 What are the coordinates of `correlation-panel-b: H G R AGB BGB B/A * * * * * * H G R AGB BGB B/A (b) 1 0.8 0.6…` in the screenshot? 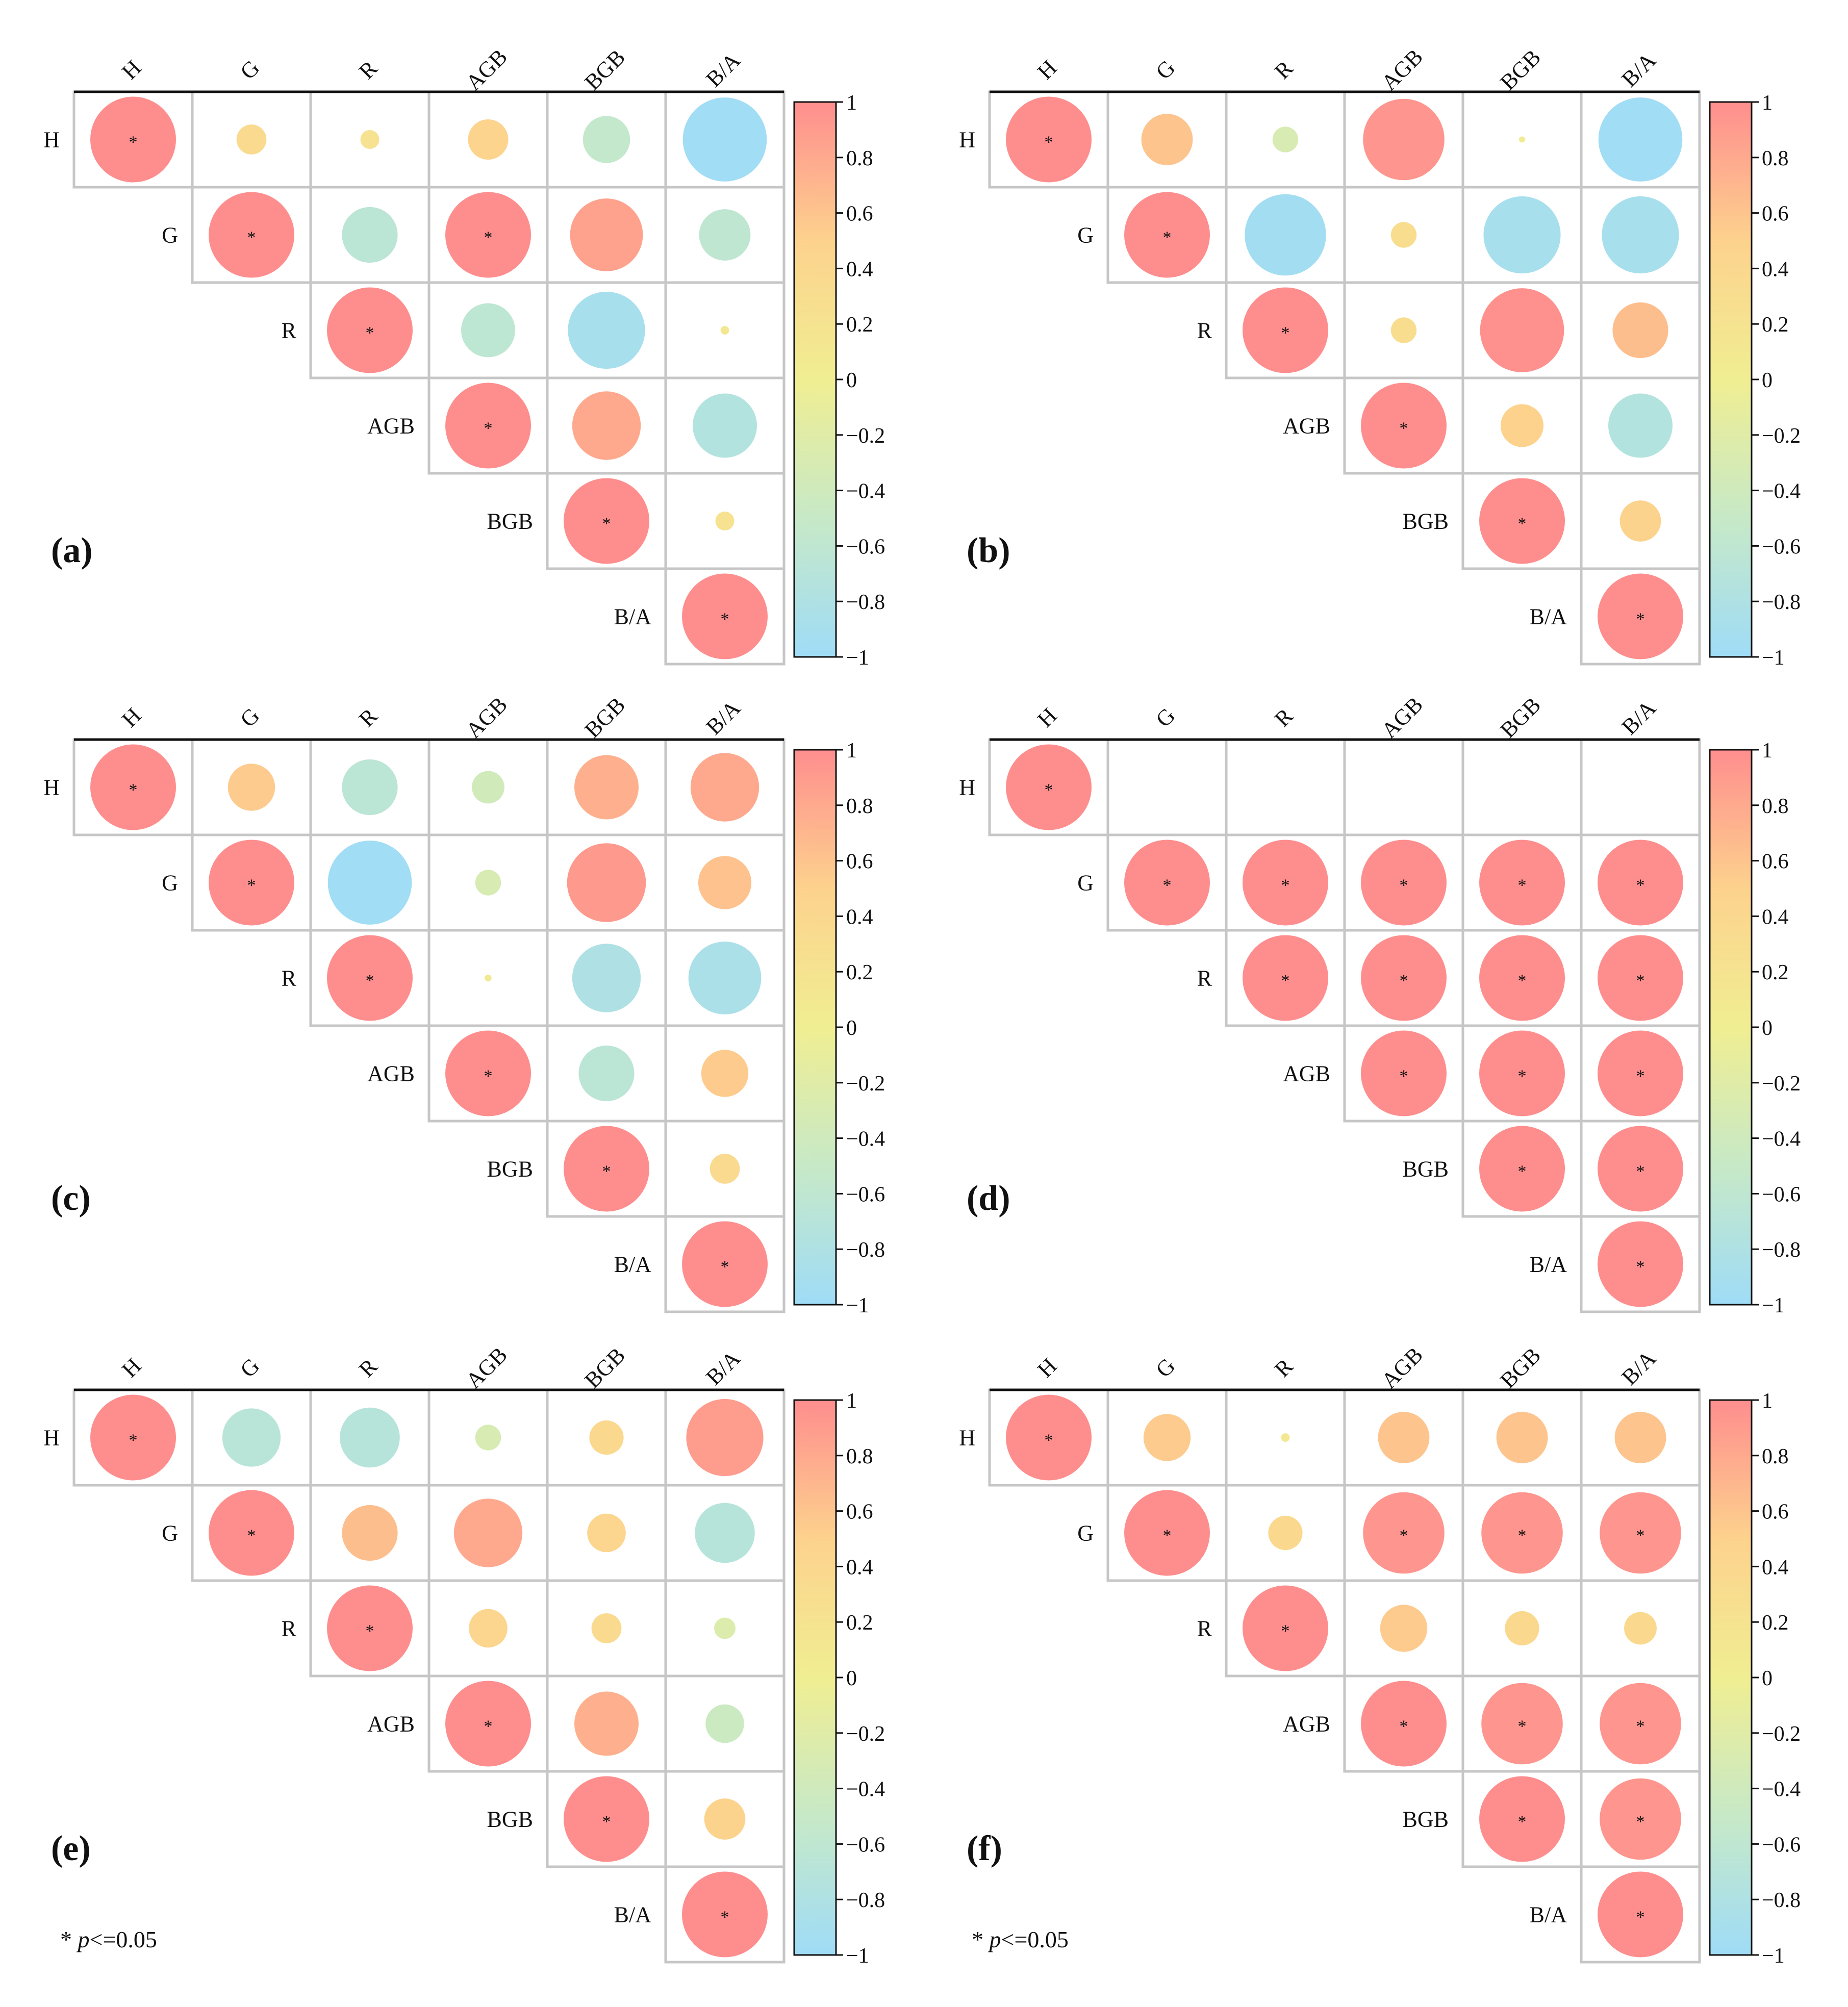 It's located at (1380, 357).